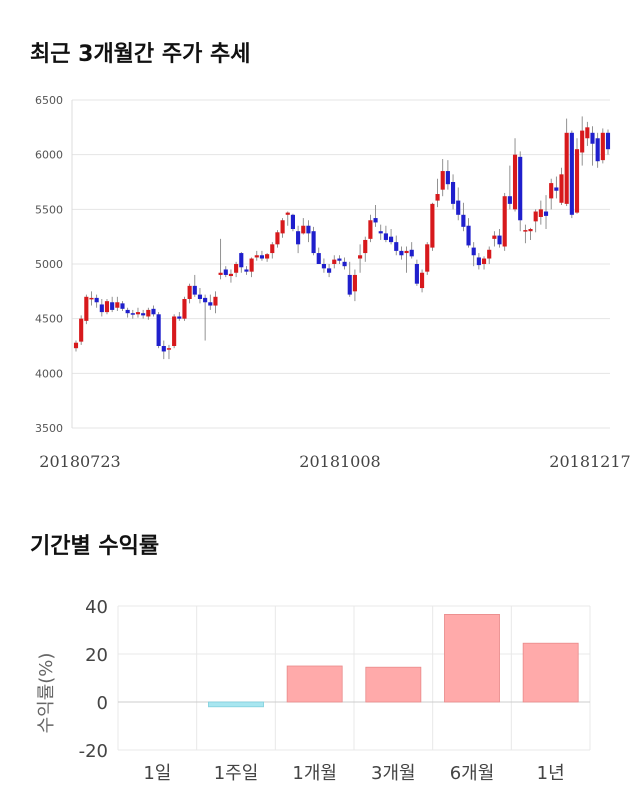  Describe the element at coordinates (102, 703) in the screenshot. I see `y-tick-label: 0` at that location.